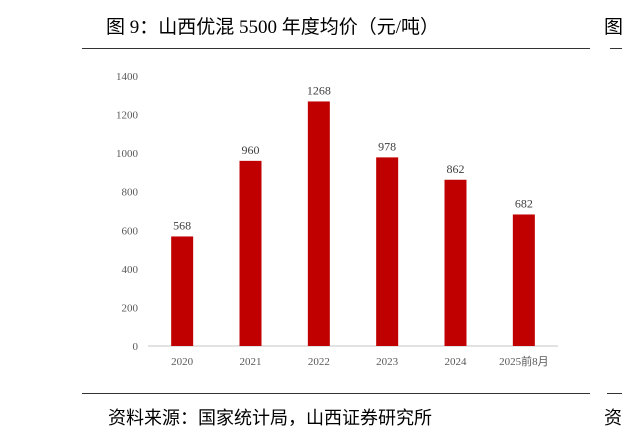 The image size is (622, 437). I want to click on x-tick-label: 2023, so click(387, 362).